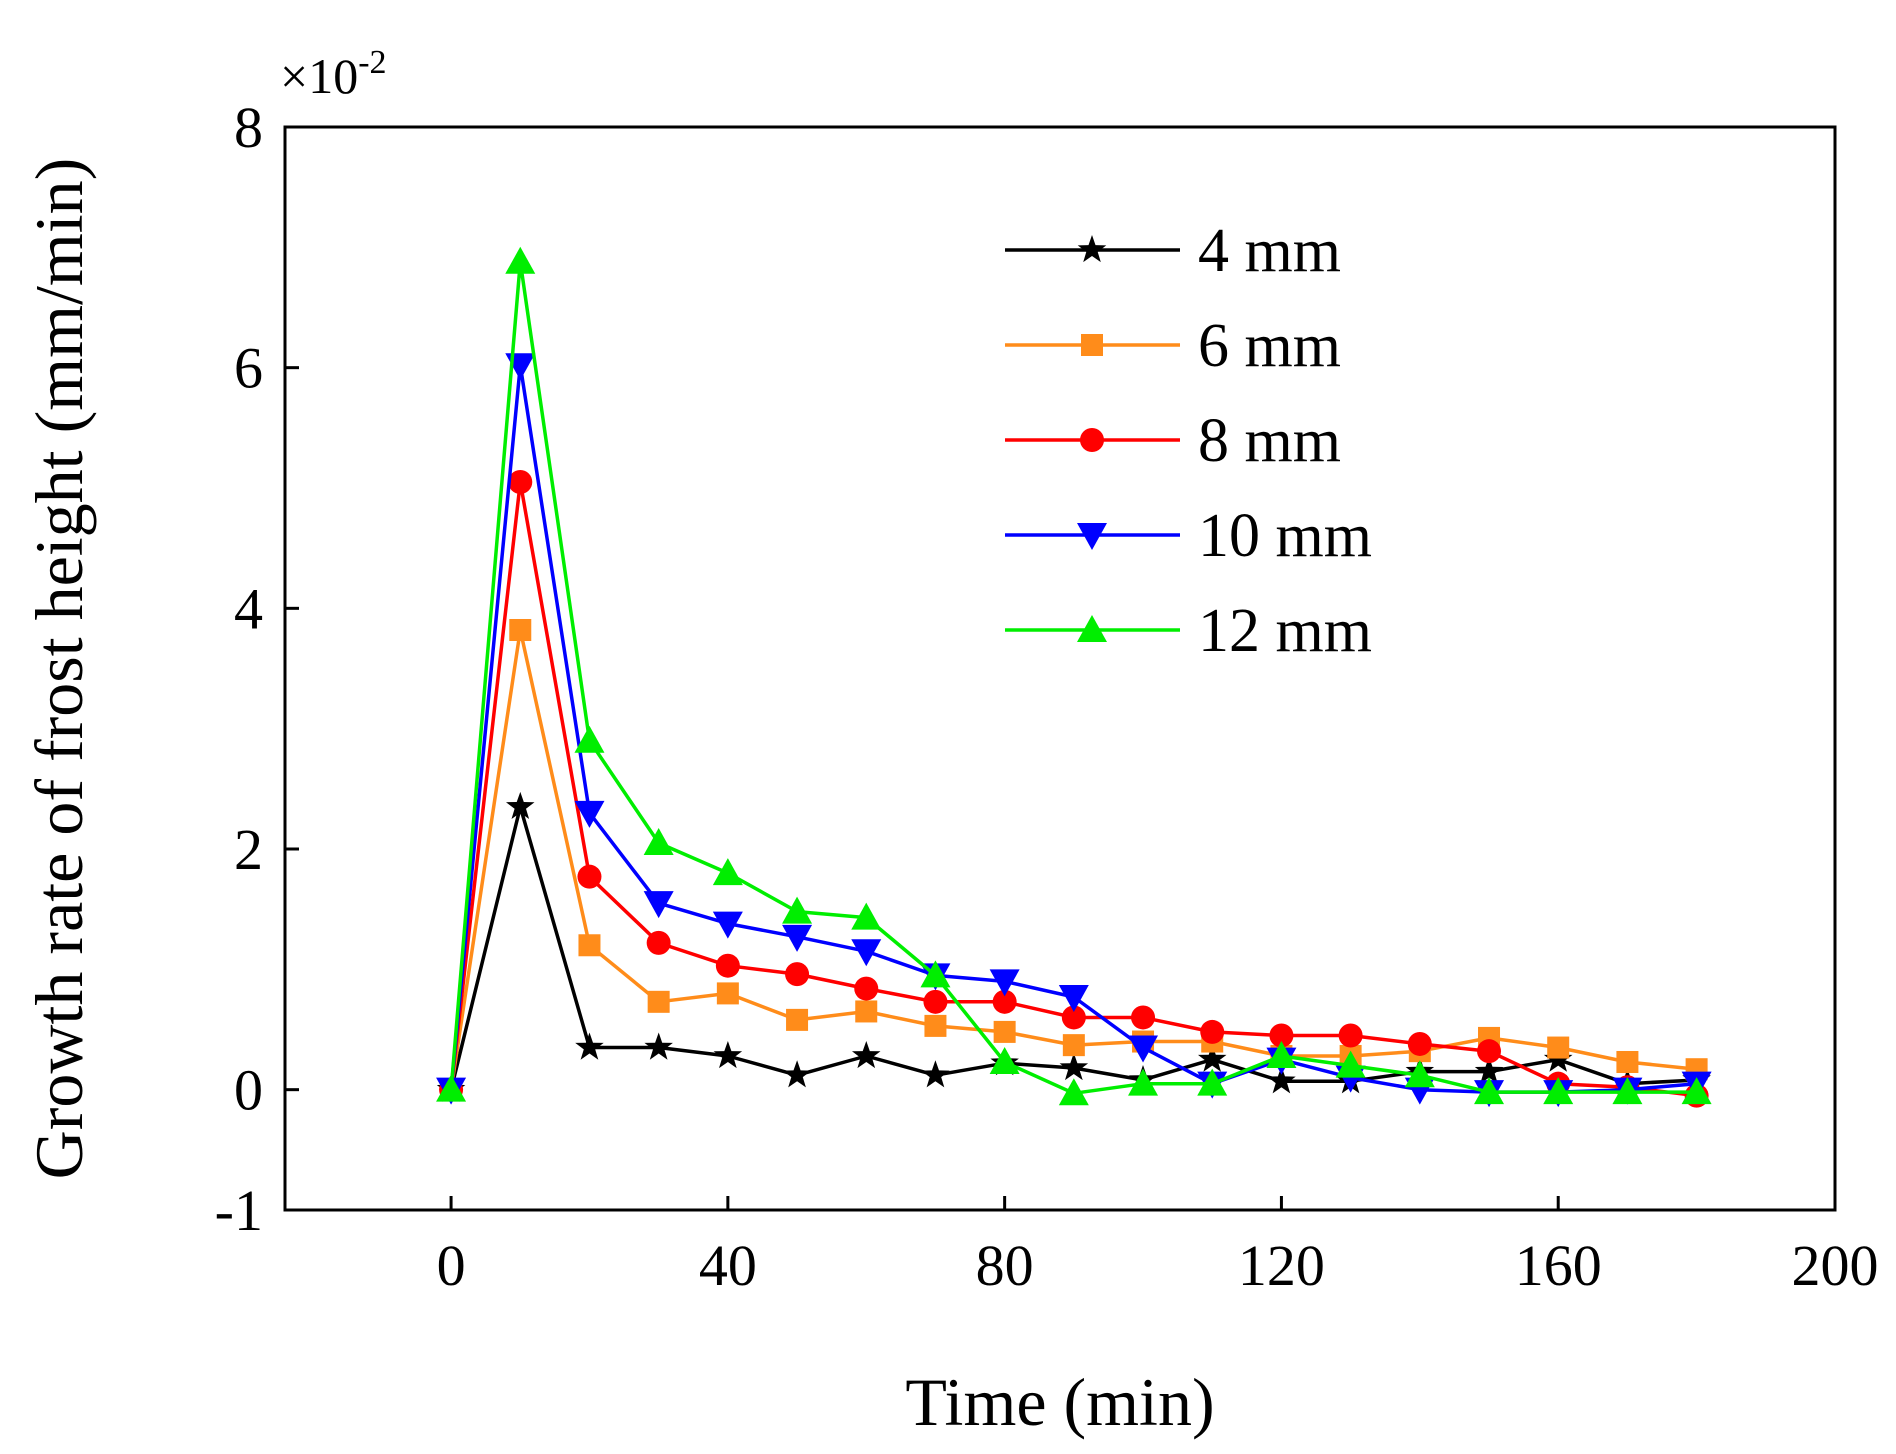  What do you see at coordinates (248, 368) in the screenshot?
I see `y-tick-label: 6` at bounding box center [248, 368].